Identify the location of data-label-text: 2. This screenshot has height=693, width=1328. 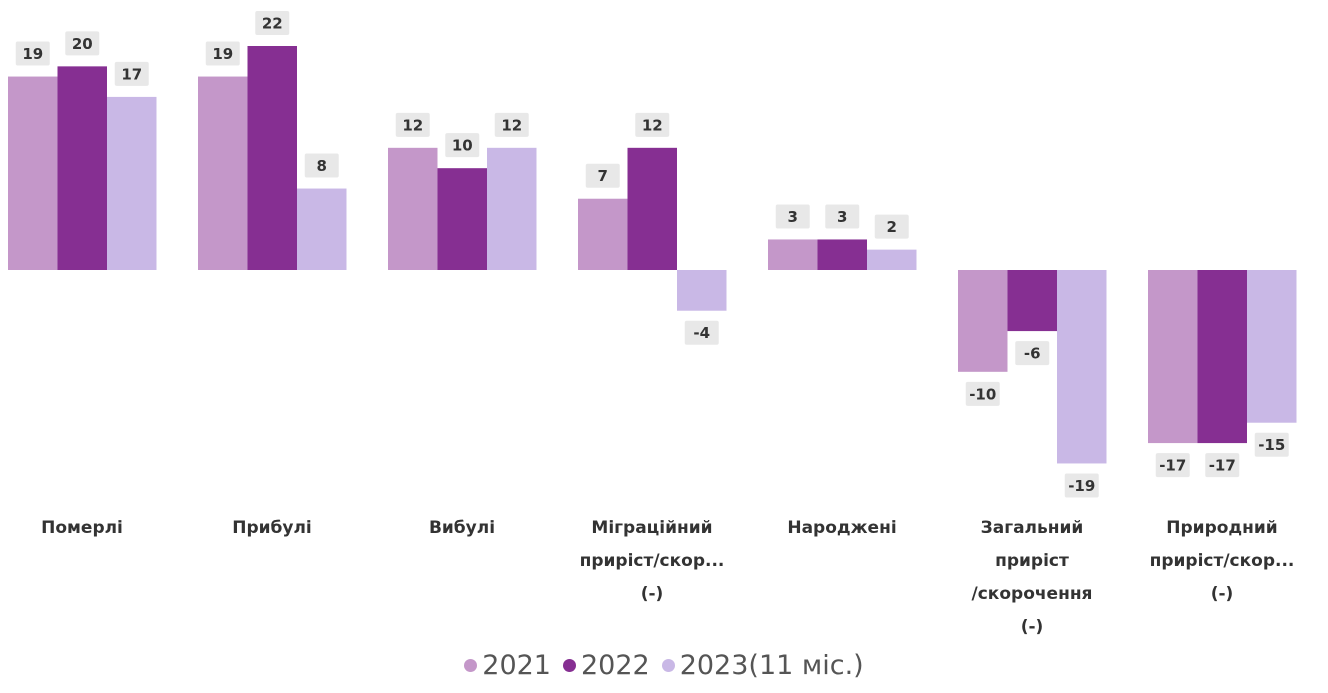
(892, 227).